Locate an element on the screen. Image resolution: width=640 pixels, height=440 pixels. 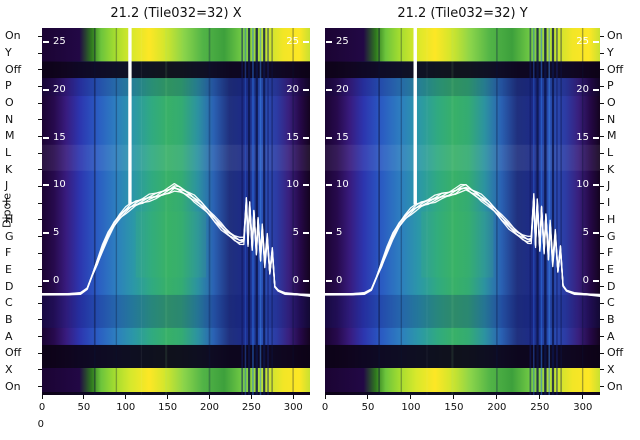
panel-x-title: 21.2 (Tile032=32) X is located at coordinates (176, 13).